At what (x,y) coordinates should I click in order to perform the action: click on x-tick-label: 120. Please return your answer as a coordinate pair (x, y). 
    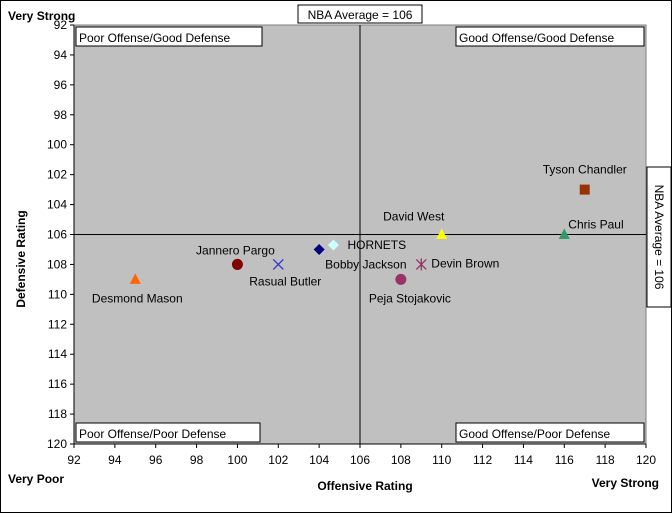
    Looking at the image, I should click on (646, 460).